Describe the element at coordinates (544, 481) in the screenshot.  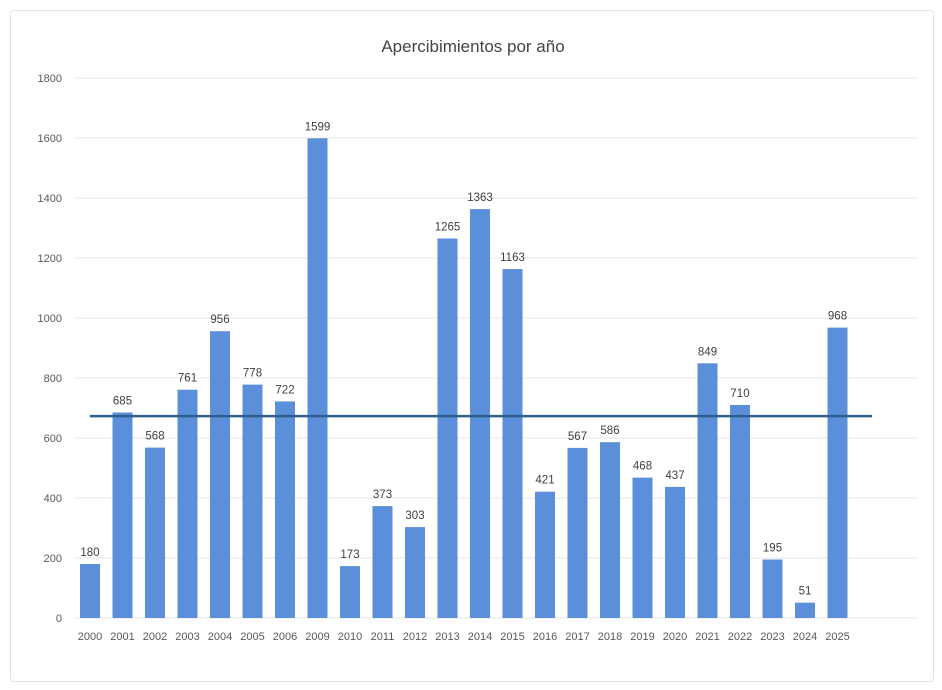
I see `data-label: 421` at that location.